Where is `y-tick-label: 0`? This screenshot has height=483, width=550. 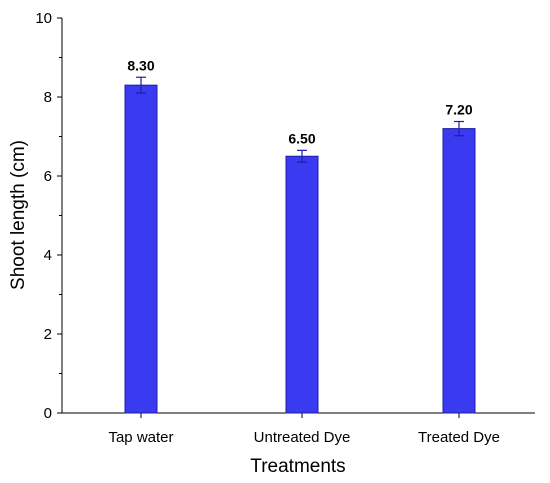
y-tick-label: 0 is located at coordinates (48, 413).